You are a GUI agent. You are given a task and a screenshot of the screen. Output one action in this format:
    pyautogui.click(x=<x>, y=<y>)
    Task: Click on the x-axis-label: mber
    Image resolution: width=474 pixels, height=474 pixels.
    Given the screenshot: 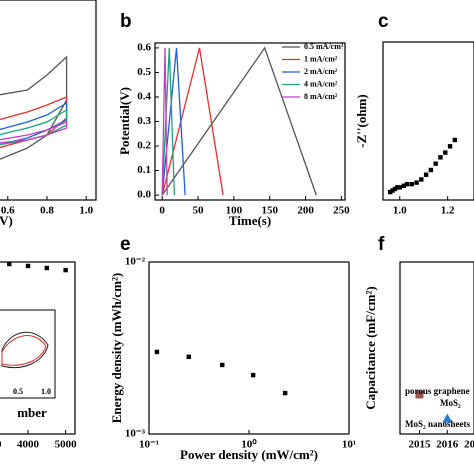 What is the action you would take?
    pyautogui.click(x=32, y=412)
    